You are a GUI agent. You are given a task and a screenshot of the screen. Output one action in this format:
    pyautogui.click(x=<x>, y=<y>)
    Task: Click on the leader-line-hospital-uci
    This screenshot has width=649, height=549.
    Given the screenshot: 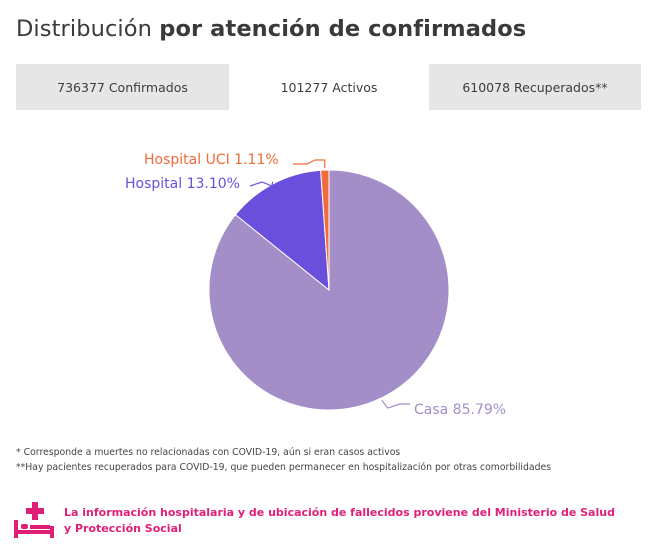 What is the action you would take?
    pyautogui.click(x=309, y=164)
    